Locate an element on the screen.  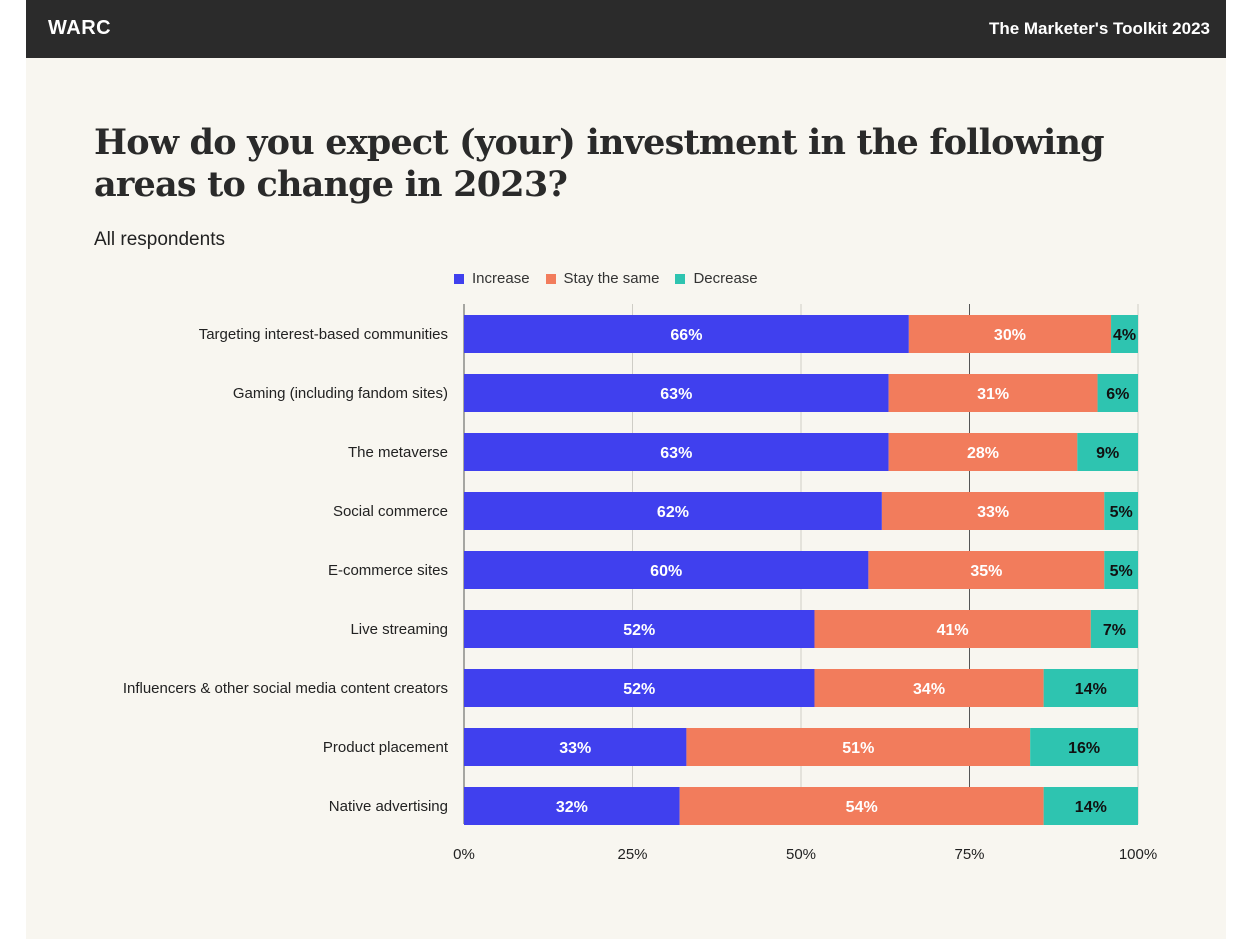
legend-item-decrease: Decrease is located at coordinates (716, 278).